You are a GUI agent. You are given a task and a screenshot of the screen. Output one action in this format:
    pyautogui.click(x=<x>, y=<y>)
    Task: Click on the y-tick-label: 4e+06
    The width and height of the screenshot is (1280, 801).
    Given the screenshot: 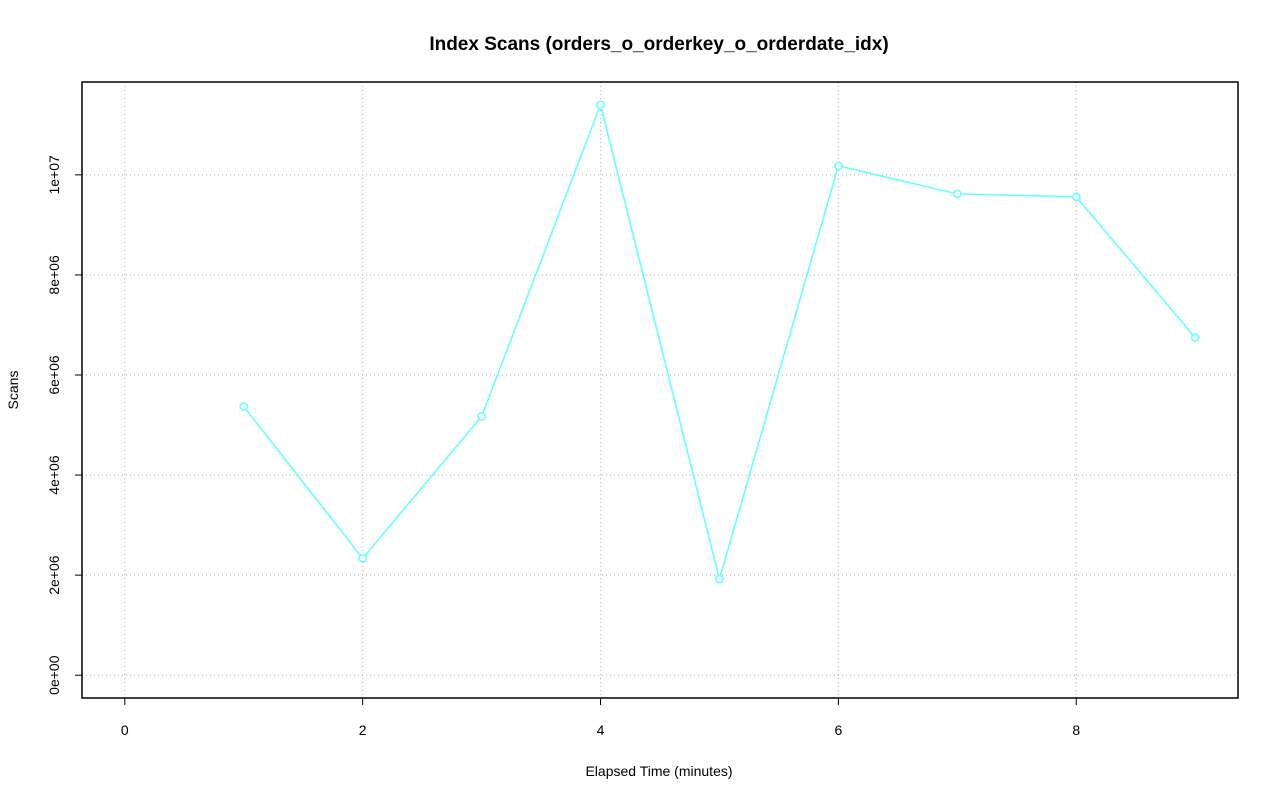 What is the action you would take?
    pyautogui.click(x=54, y=475)
    